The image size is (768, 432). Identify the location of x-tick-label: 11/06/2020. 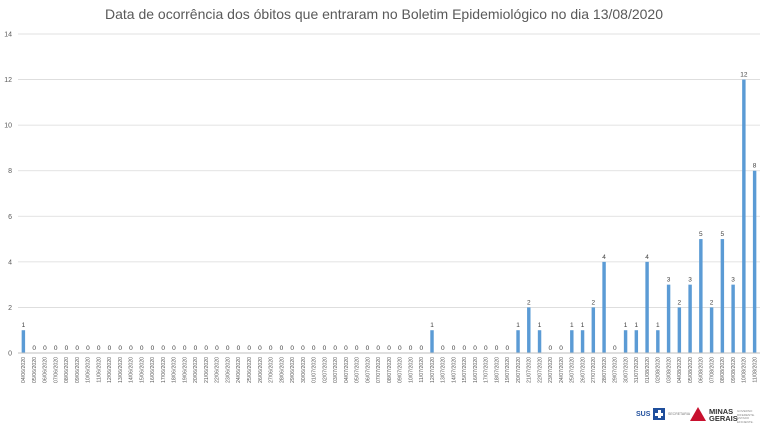
(99, 370).